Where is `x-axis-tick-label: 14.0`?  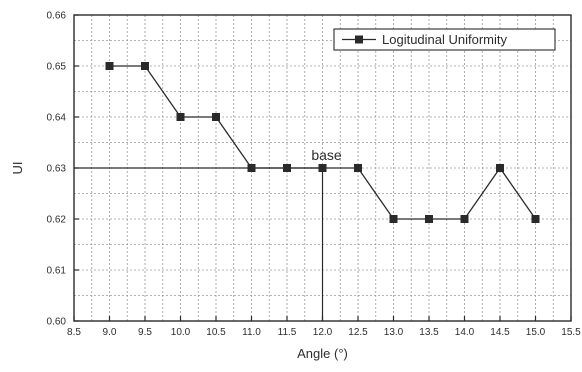 x-axis-tick-label: 14.0 is located at coordinates (465, 332).